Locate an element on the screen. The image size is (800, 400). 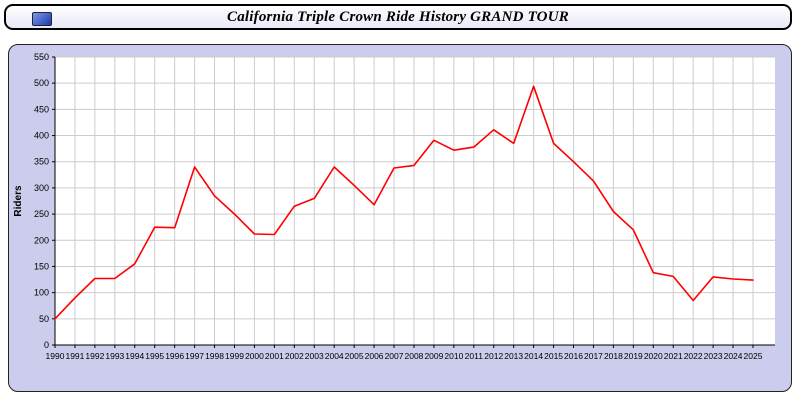
svg-text: 2013 is located at coordinates (513, 356).